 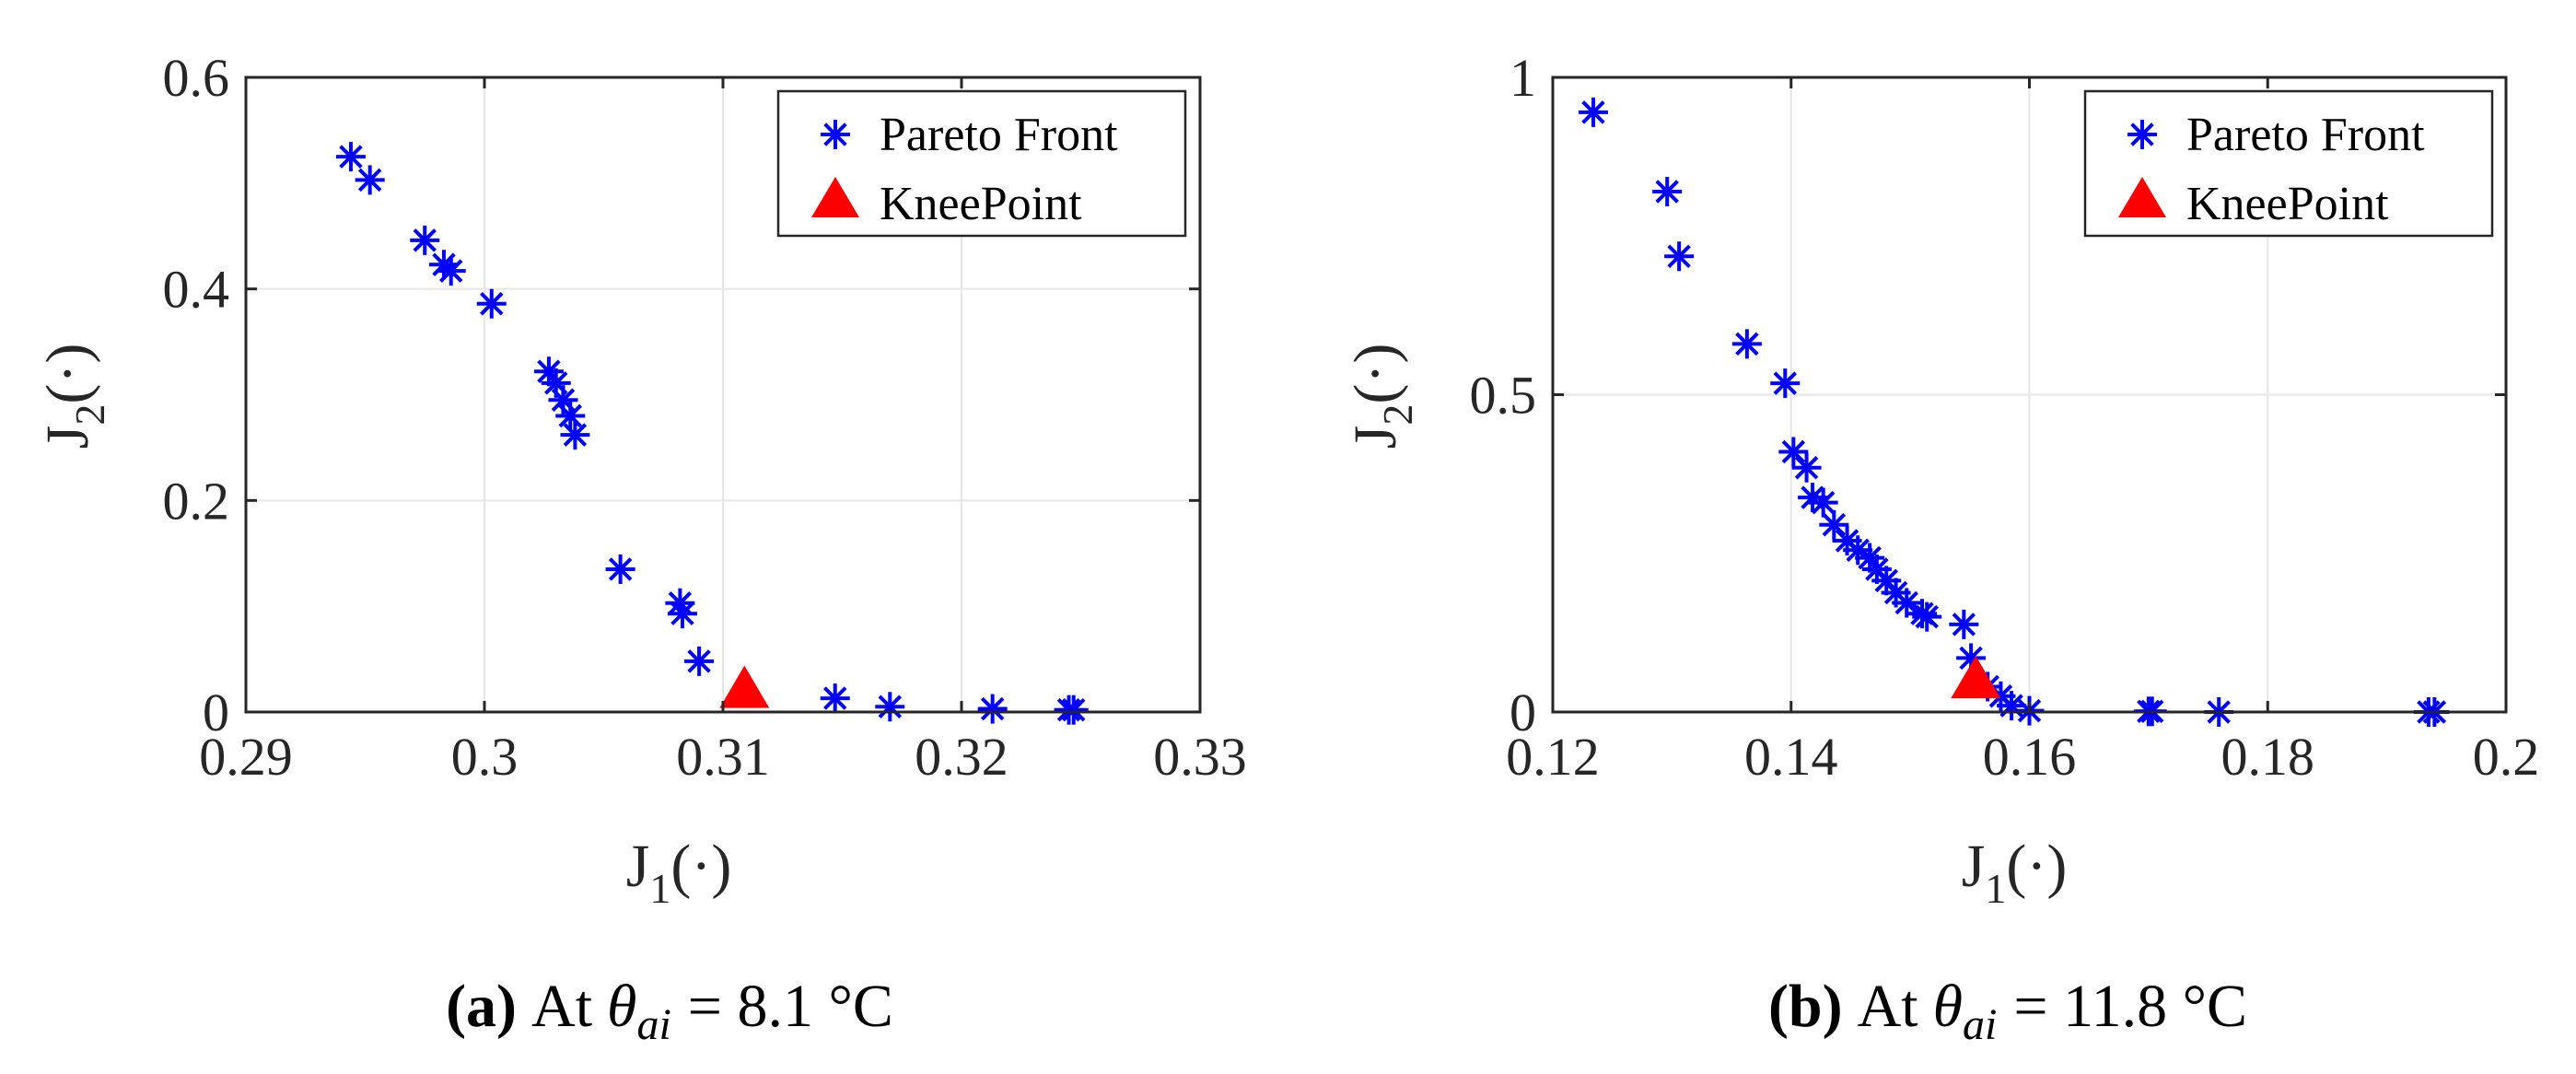 I want to click on chart-b-ylabel: J2(·), so click(x=1381, y=396).